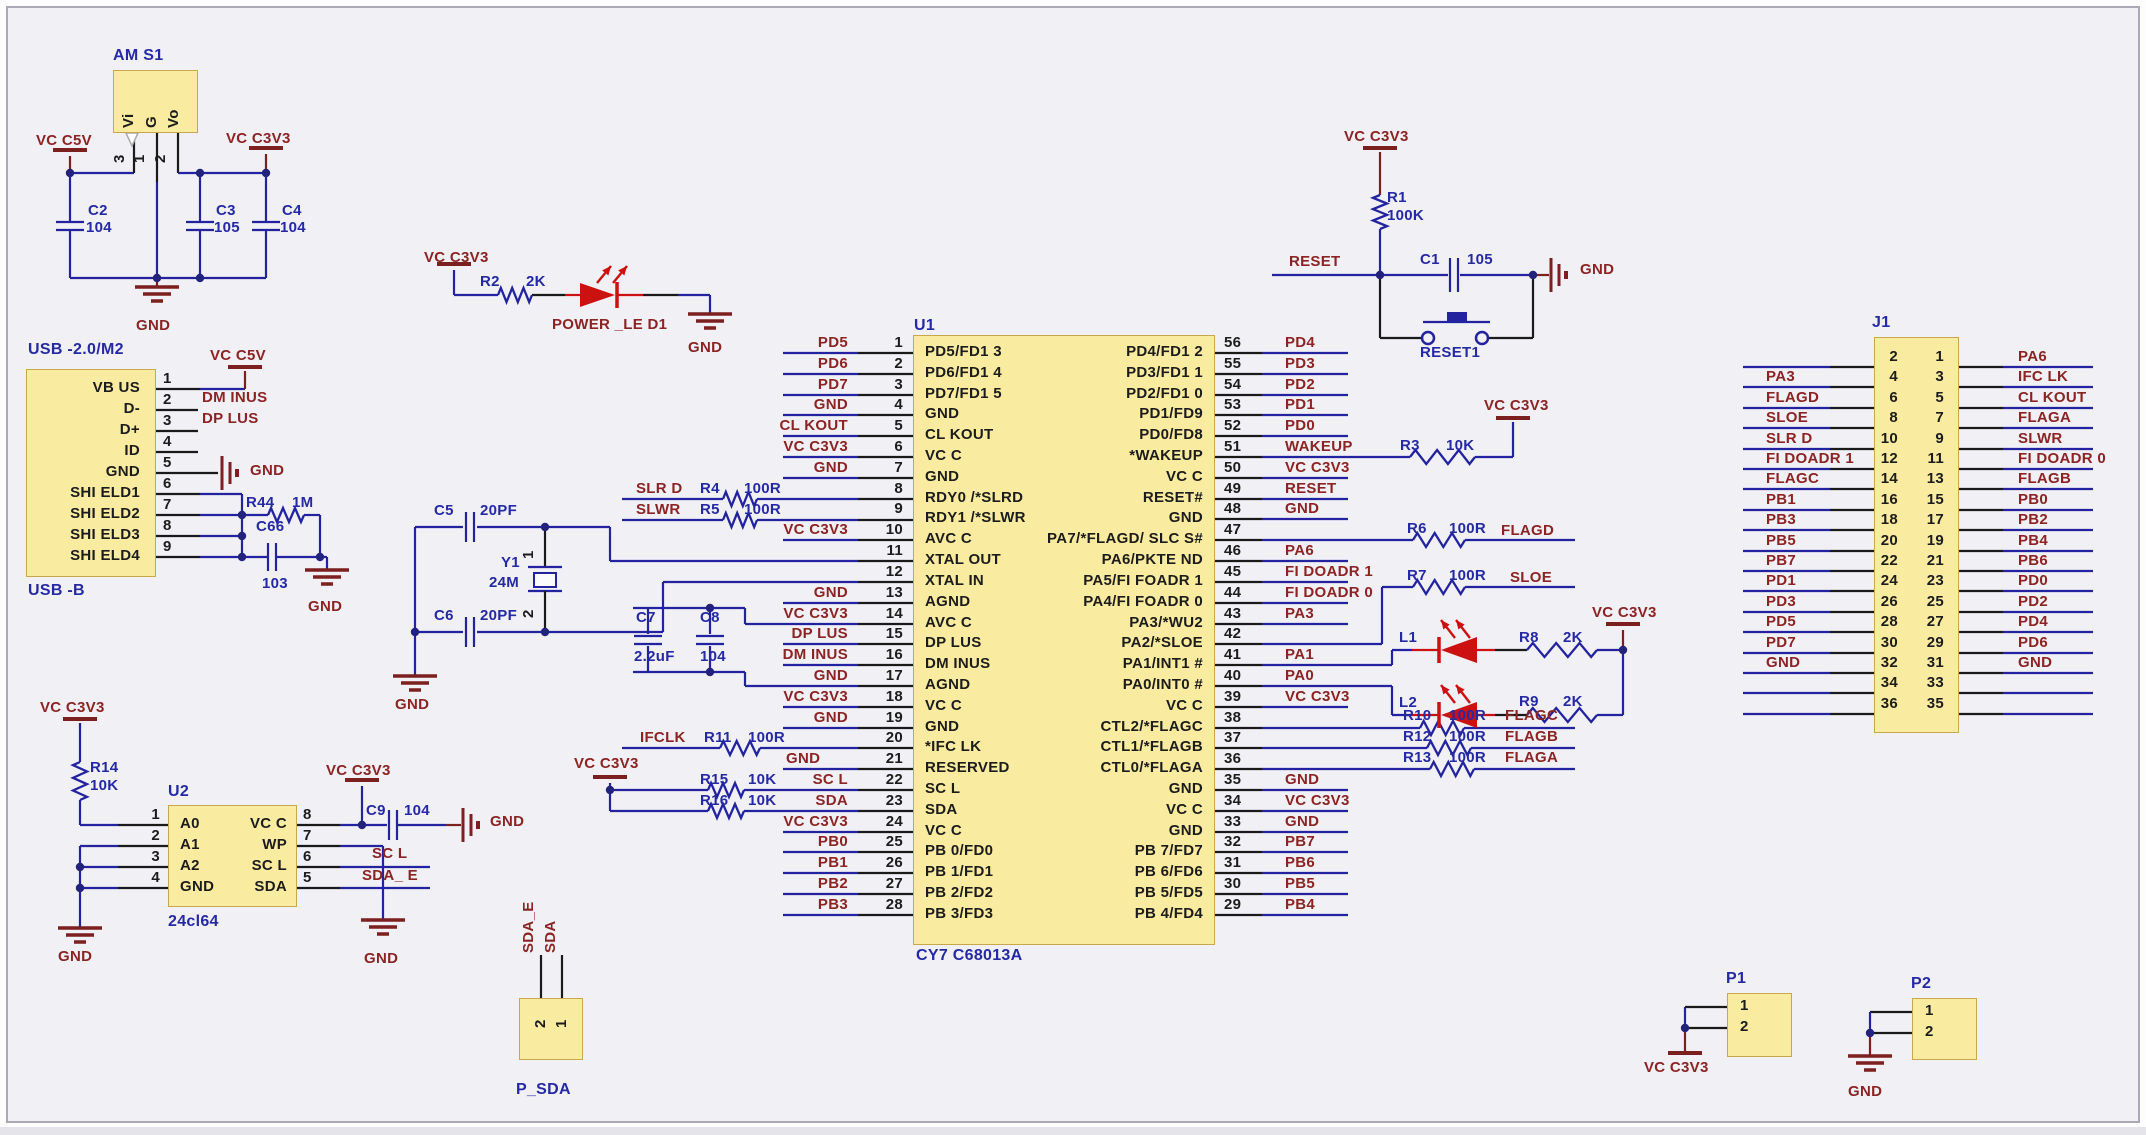  I want to click on label-22: 22, so click(894, 779).